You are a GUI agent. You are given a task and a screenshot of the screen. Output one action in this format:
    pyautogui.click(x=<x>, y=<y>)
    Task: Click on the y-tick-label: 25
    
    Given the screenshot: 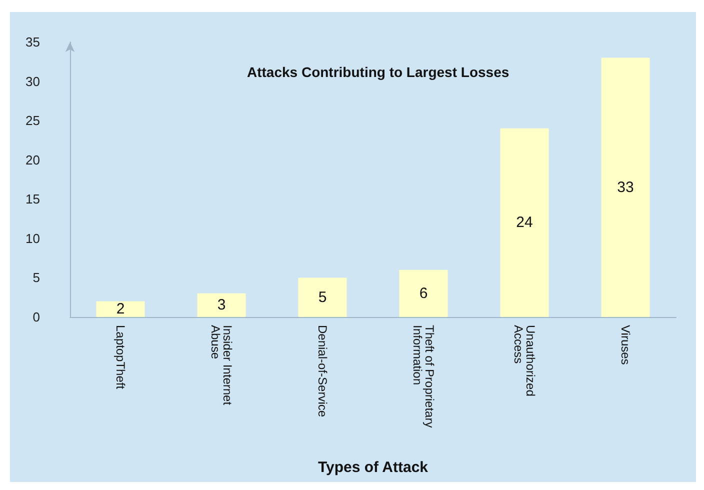 What is the action you would take?
    pyautogui.click(x=33, y=120)
    